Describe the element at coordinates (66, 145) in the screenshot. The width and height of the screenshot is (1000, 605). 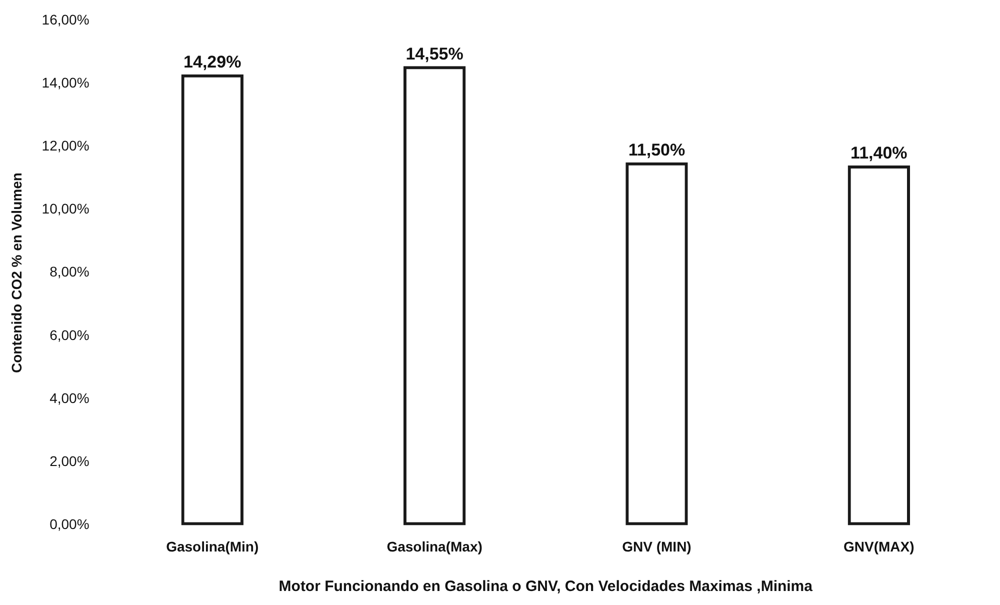
I see `y-tick-label: 12,00%` at that location.